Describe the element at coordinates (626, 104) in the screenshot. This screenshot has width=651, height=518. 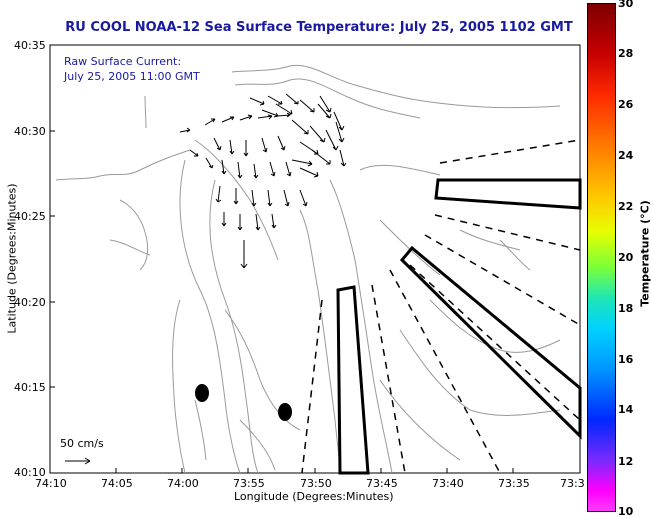
I see `colorbar-tick: 26` at that location.